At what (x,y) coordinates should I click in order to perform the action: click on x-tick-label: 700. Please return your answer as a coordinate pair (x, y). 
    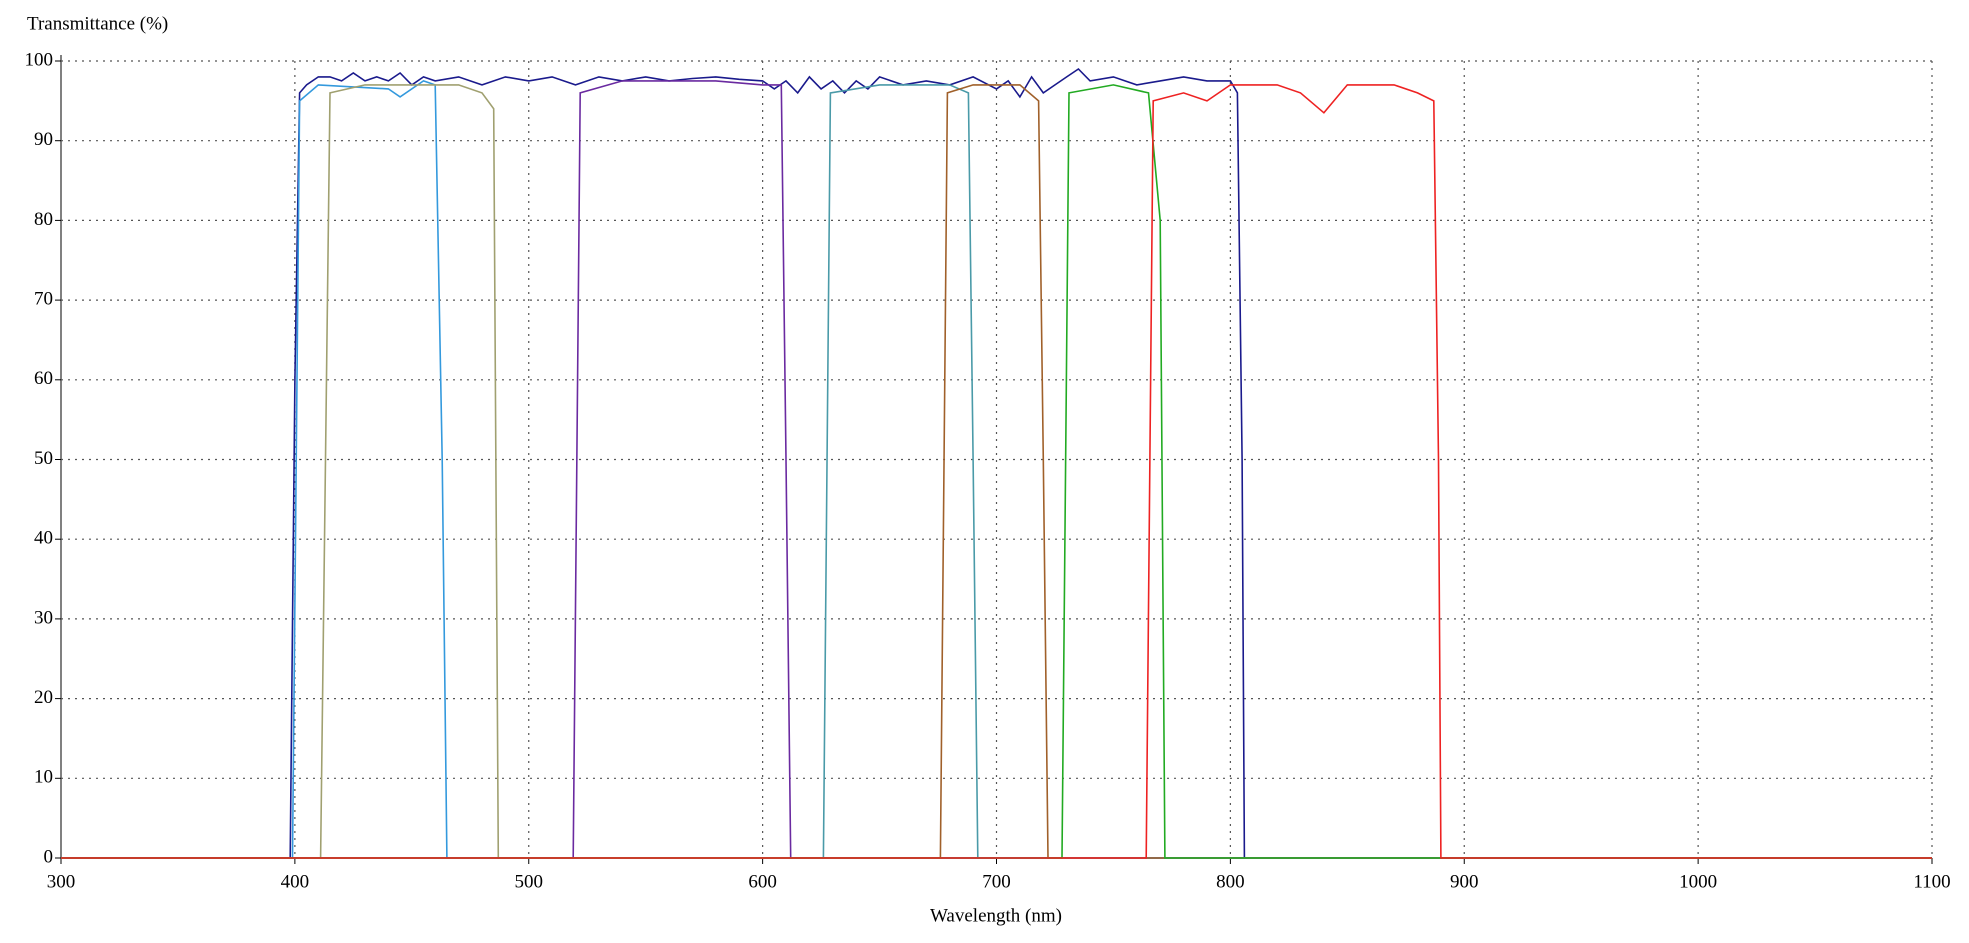
    Looking at the image, I should click on (996, 881).